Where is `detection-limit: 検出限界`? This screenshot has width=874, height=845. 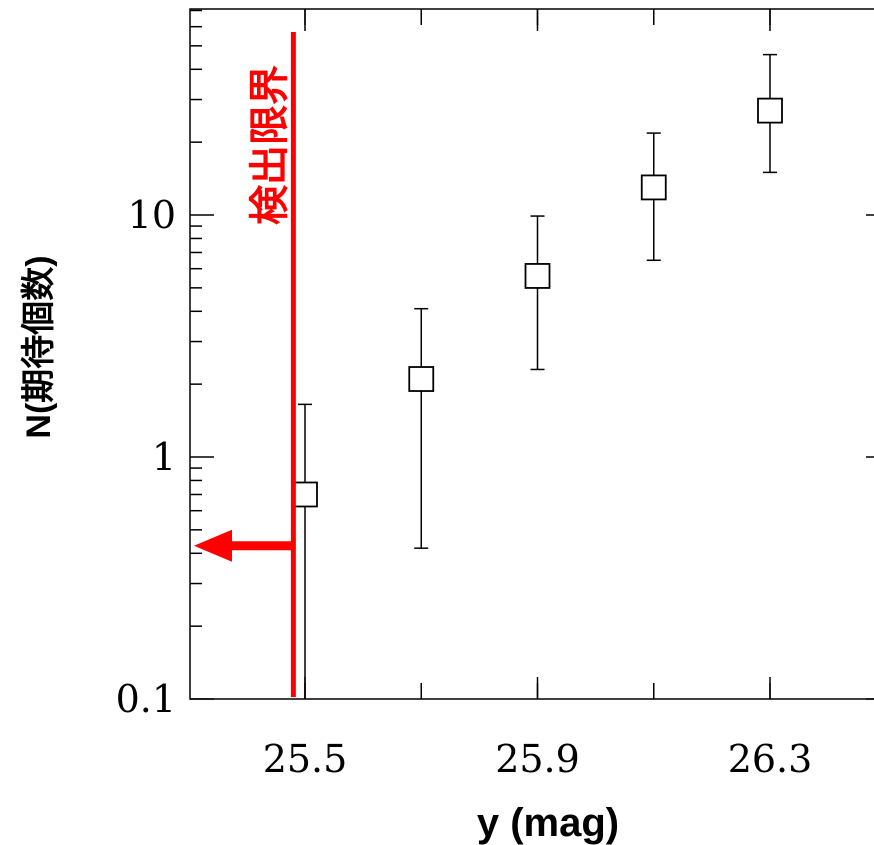 detection-limit: 検出限界 is located at coordinates (245, 364).